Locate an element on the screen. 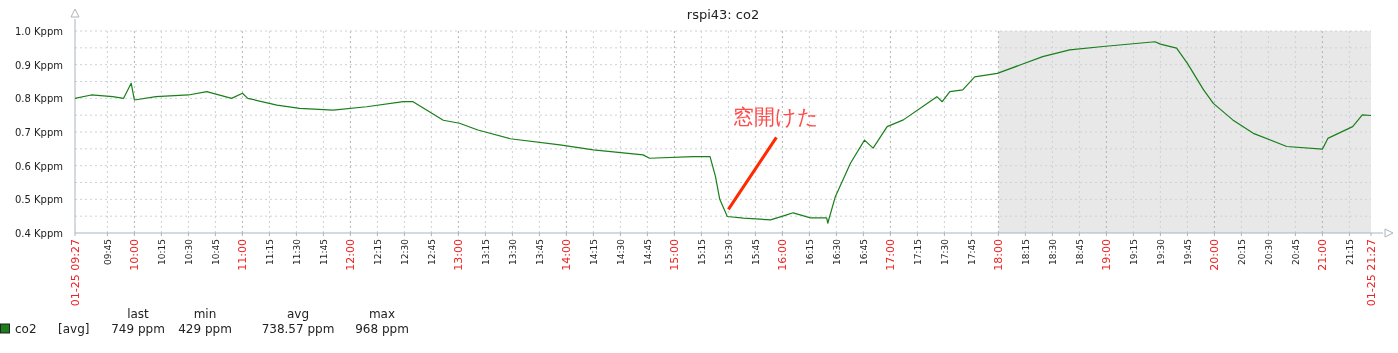  x-tick-label: 01-25 09:27 is located at coordinates (75, 273).